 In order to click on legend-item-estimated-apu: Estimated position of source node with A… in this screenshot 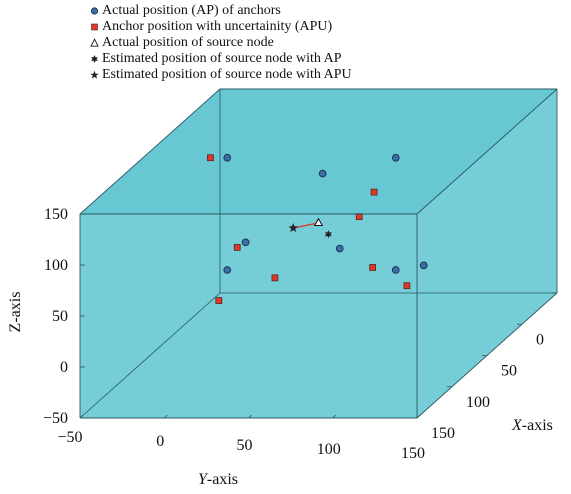, I will do `click(221, 75)`.